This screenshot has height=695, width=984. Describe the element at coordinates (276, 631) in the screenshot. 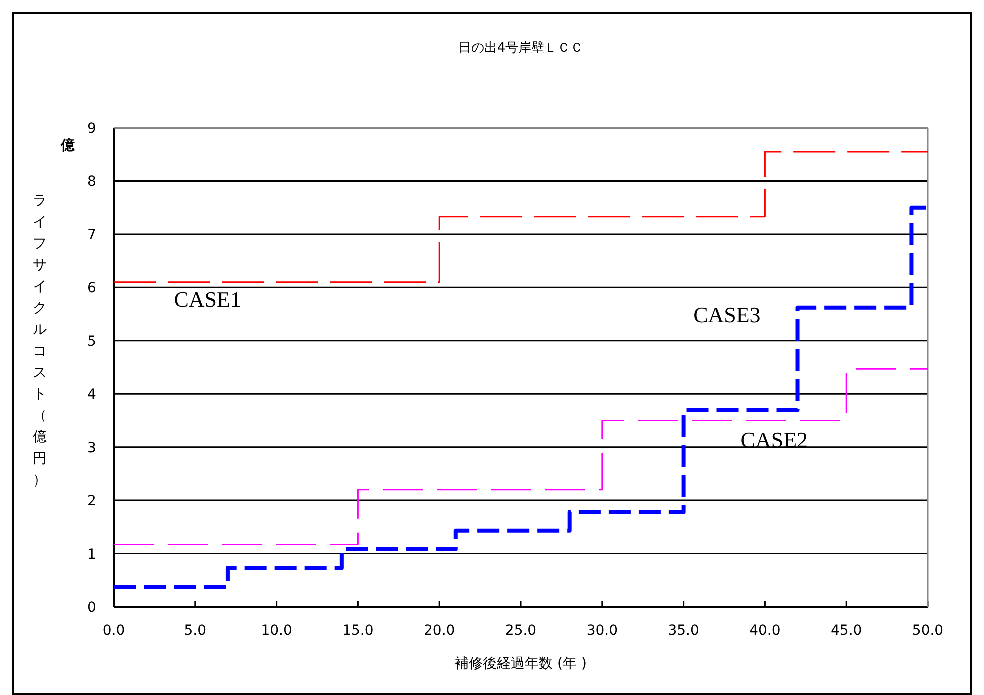

I see `x-tick-label: 10.0` at that location.